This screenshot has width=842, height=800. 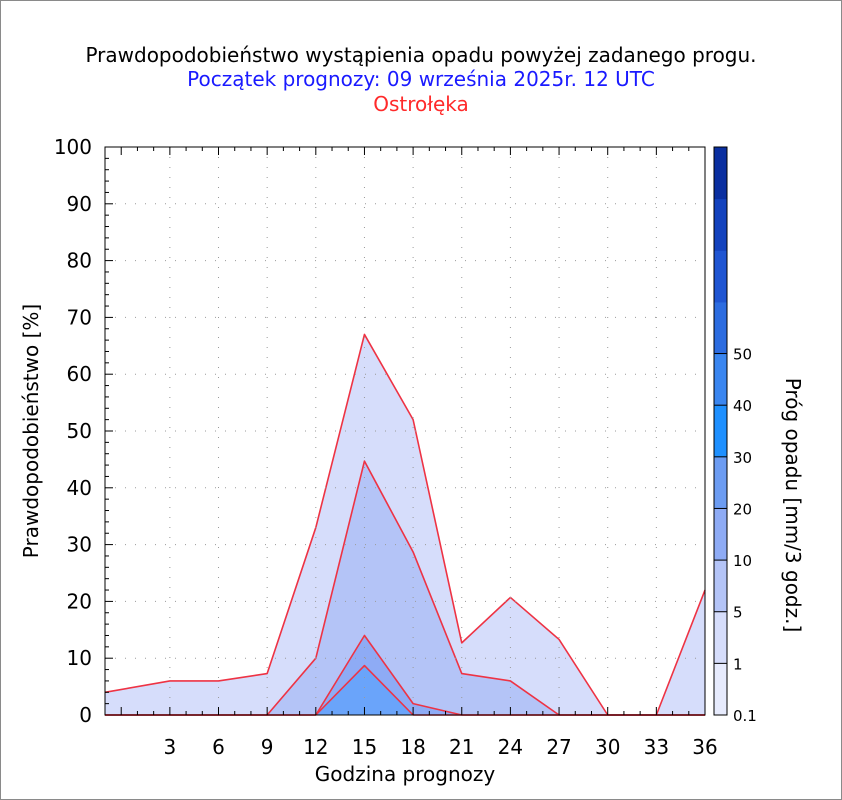 I want to click on colorbar-tick-label: 50, so click(x=742, y=355).